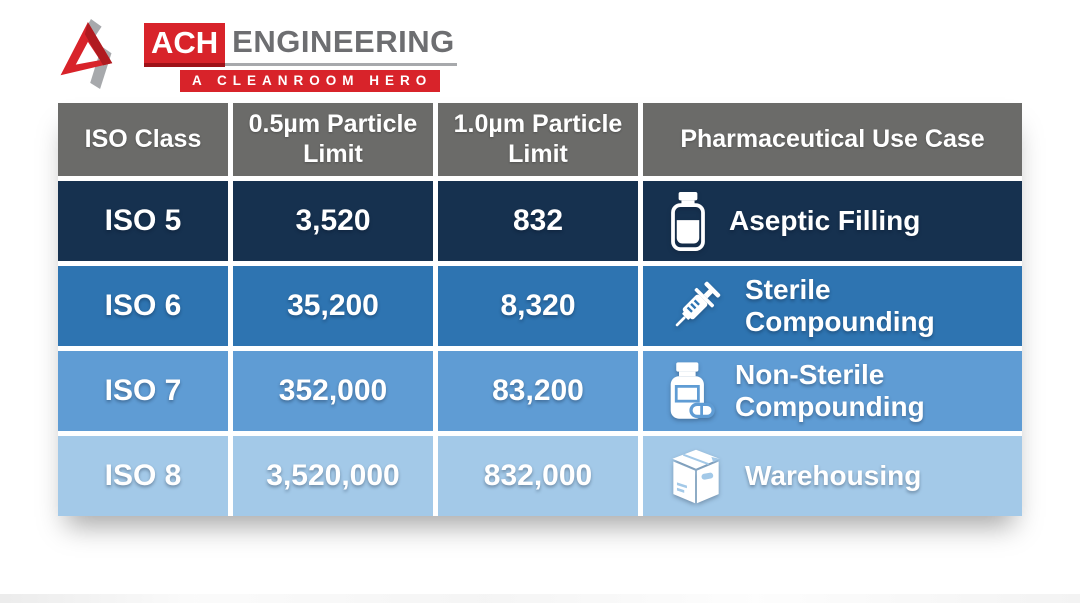  Describe the element at coordinates (185, 45) in the screenshot. I see `brand-primary: ACH` at that location.